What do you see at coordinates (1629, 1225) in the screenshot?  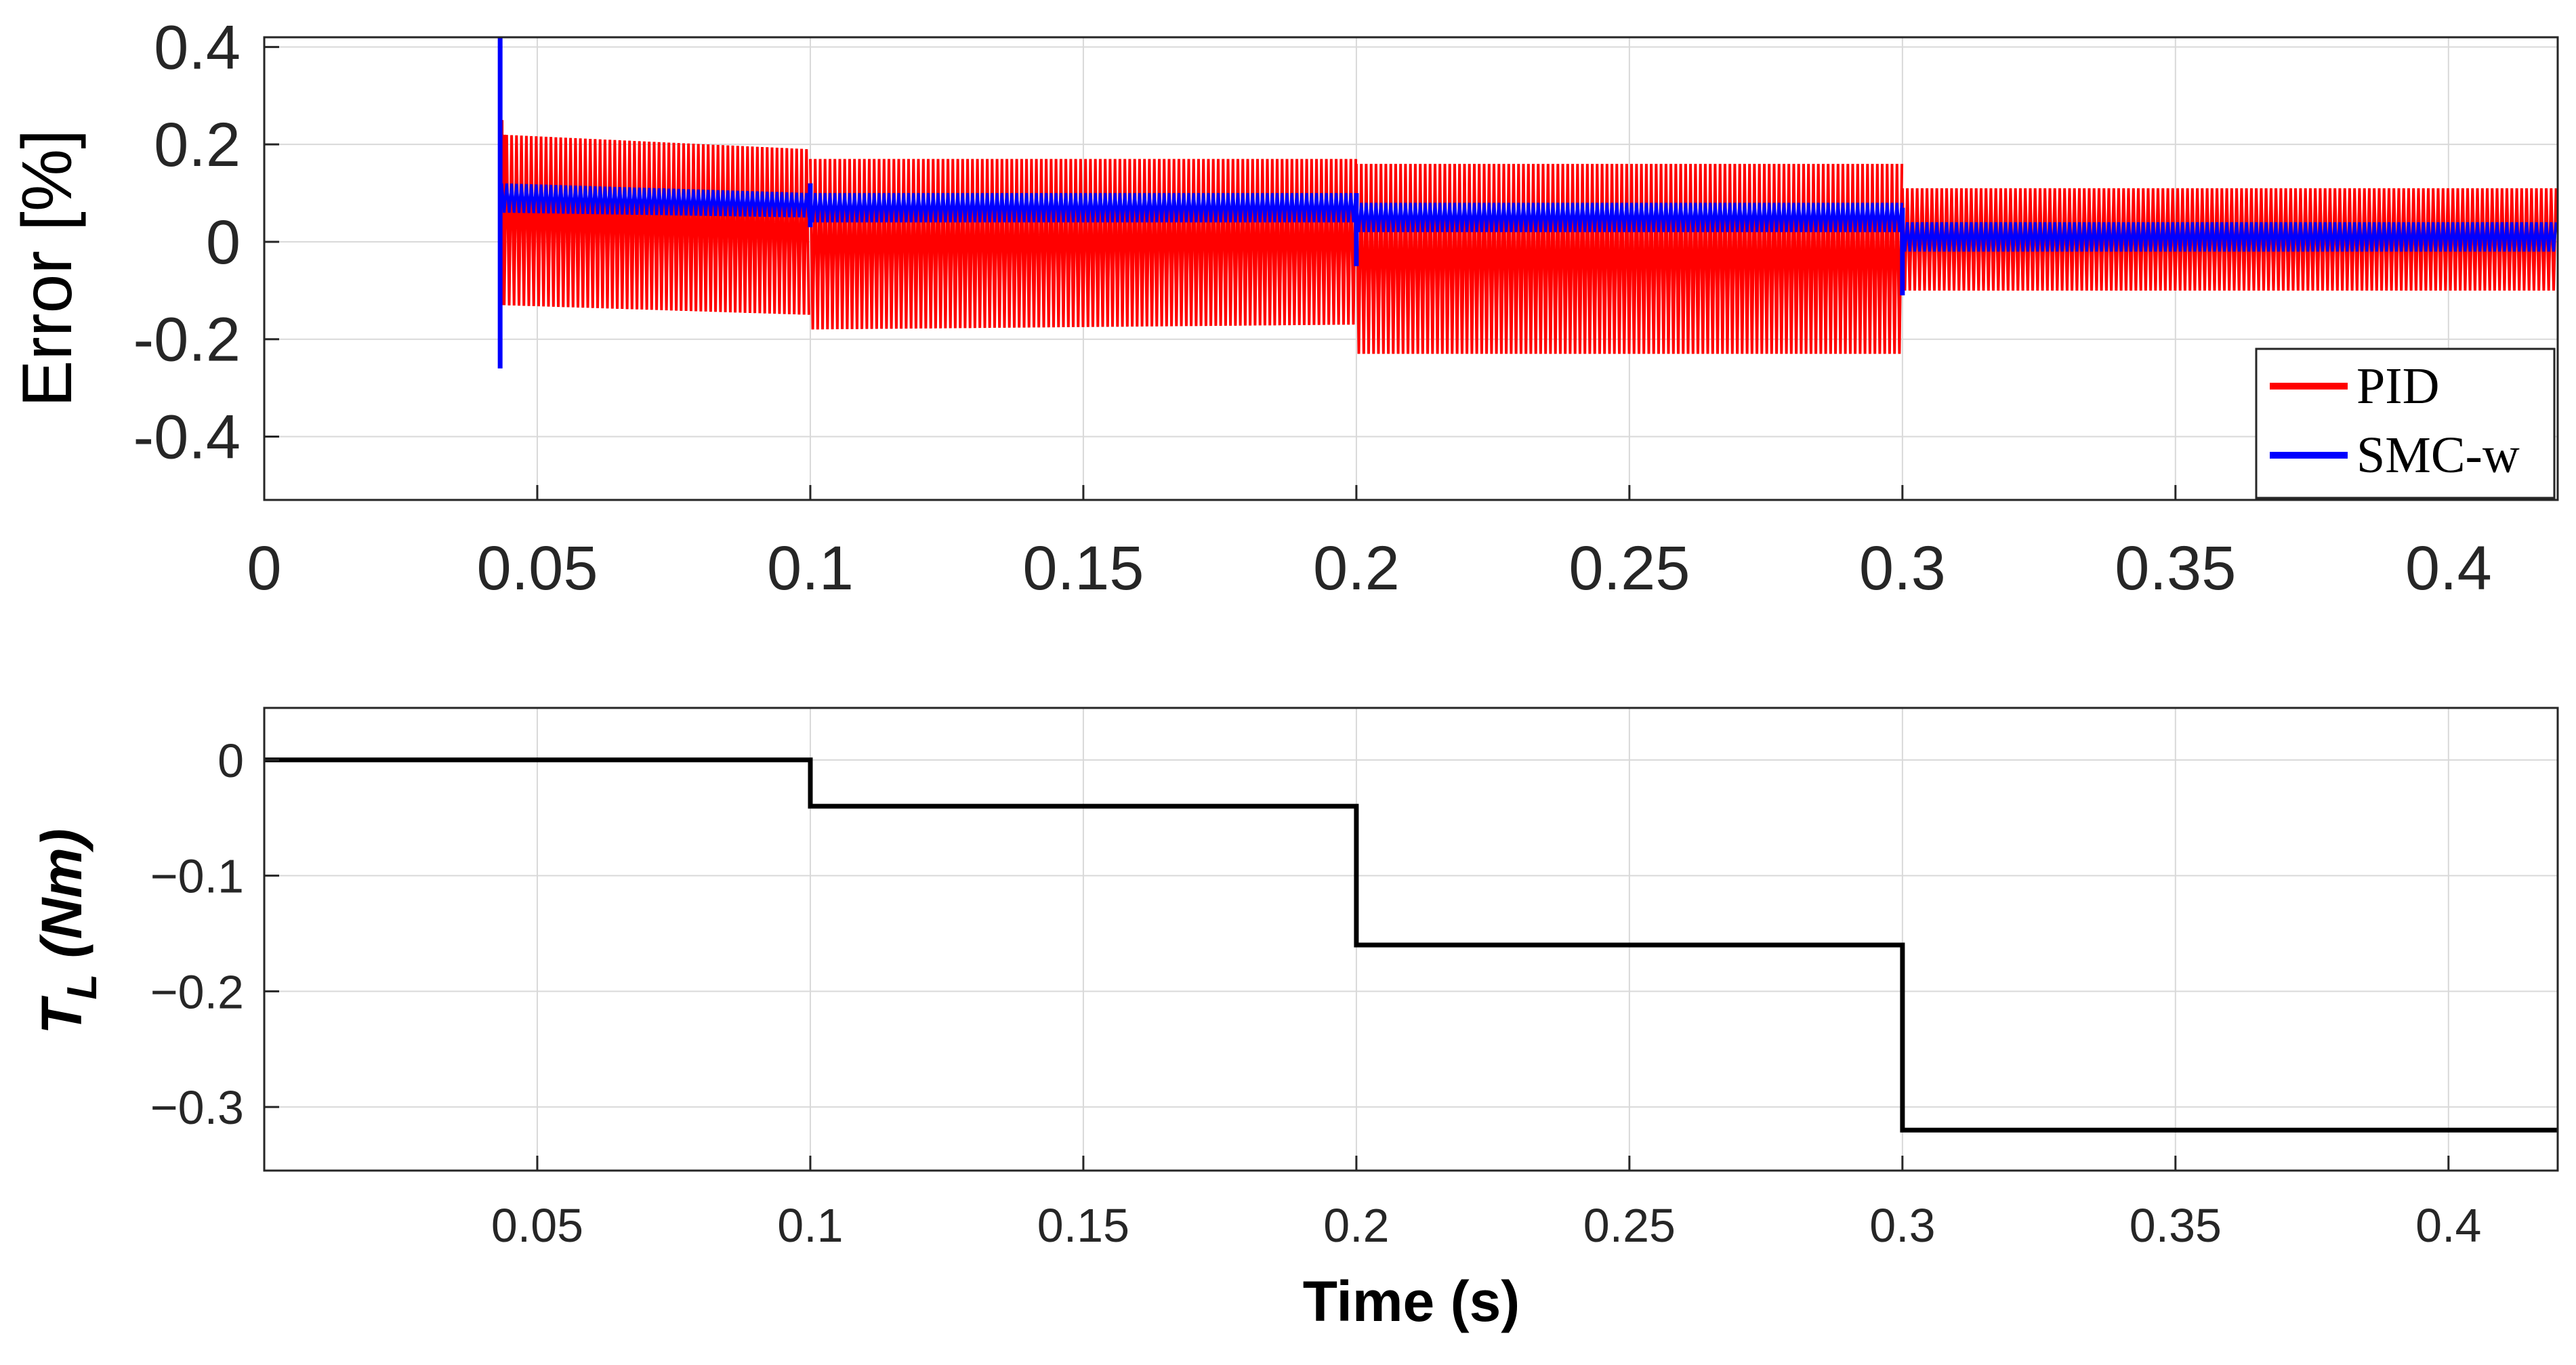 I see `torque-x-tick-label: 0.25` at bounding box center [1629, 1225].